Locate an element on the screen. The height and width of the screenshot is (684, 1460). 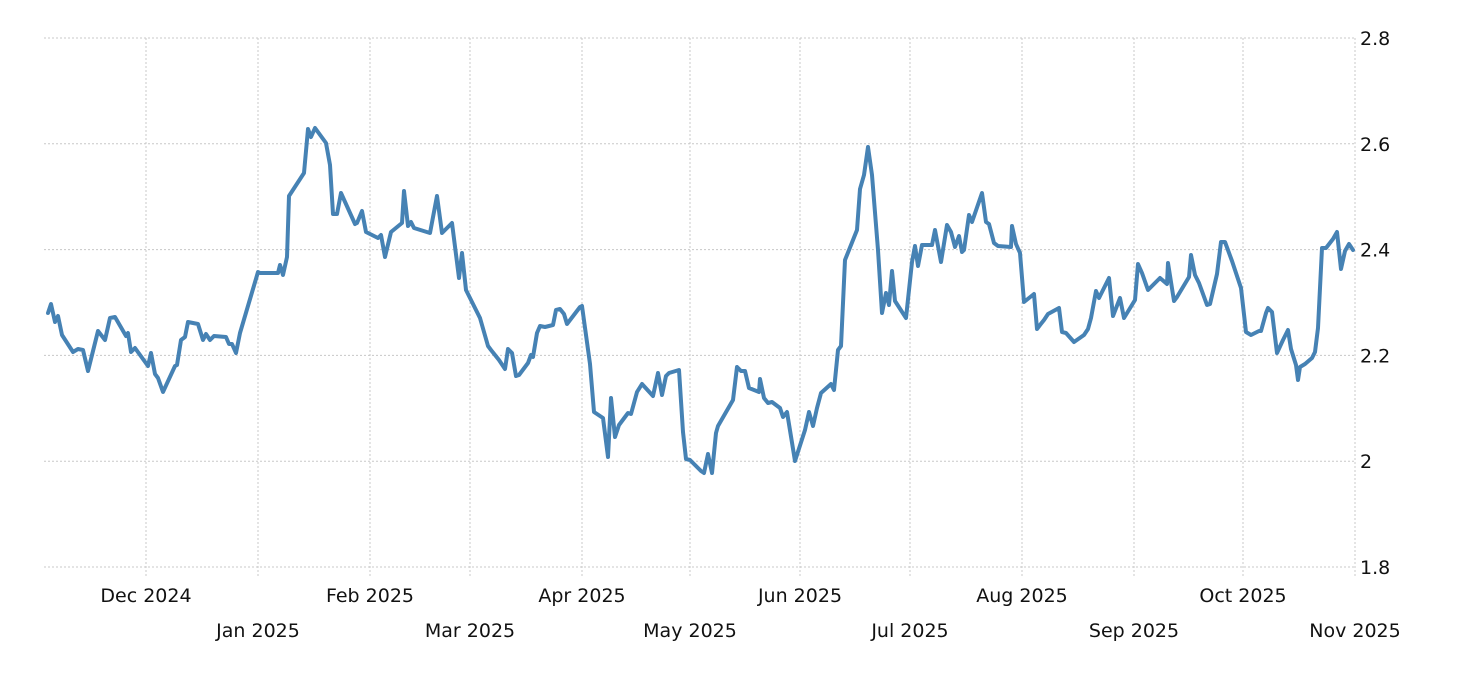
x-tick-label: May 2025 is located at coordinates (690, 631).